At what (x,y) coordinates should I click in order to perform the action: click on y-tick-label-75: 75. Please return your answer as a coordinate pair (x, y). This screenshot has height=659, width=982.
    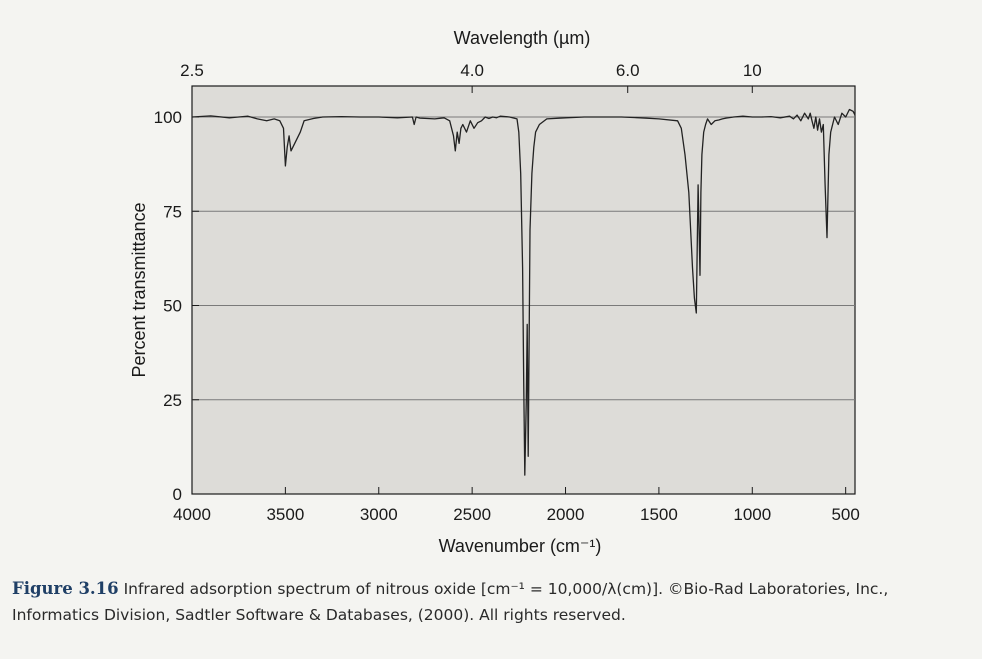
    Looking at the image, I should click on (172, 211).